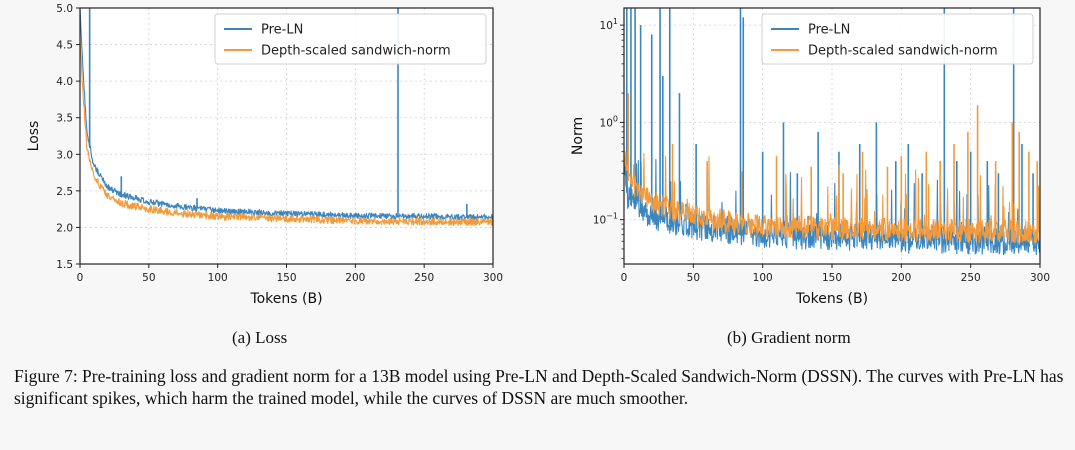  What do you see at coordinates (64, 192) in the screenshot?
I see `y-tick-label: 2.5` at bounding box center [64, 192].